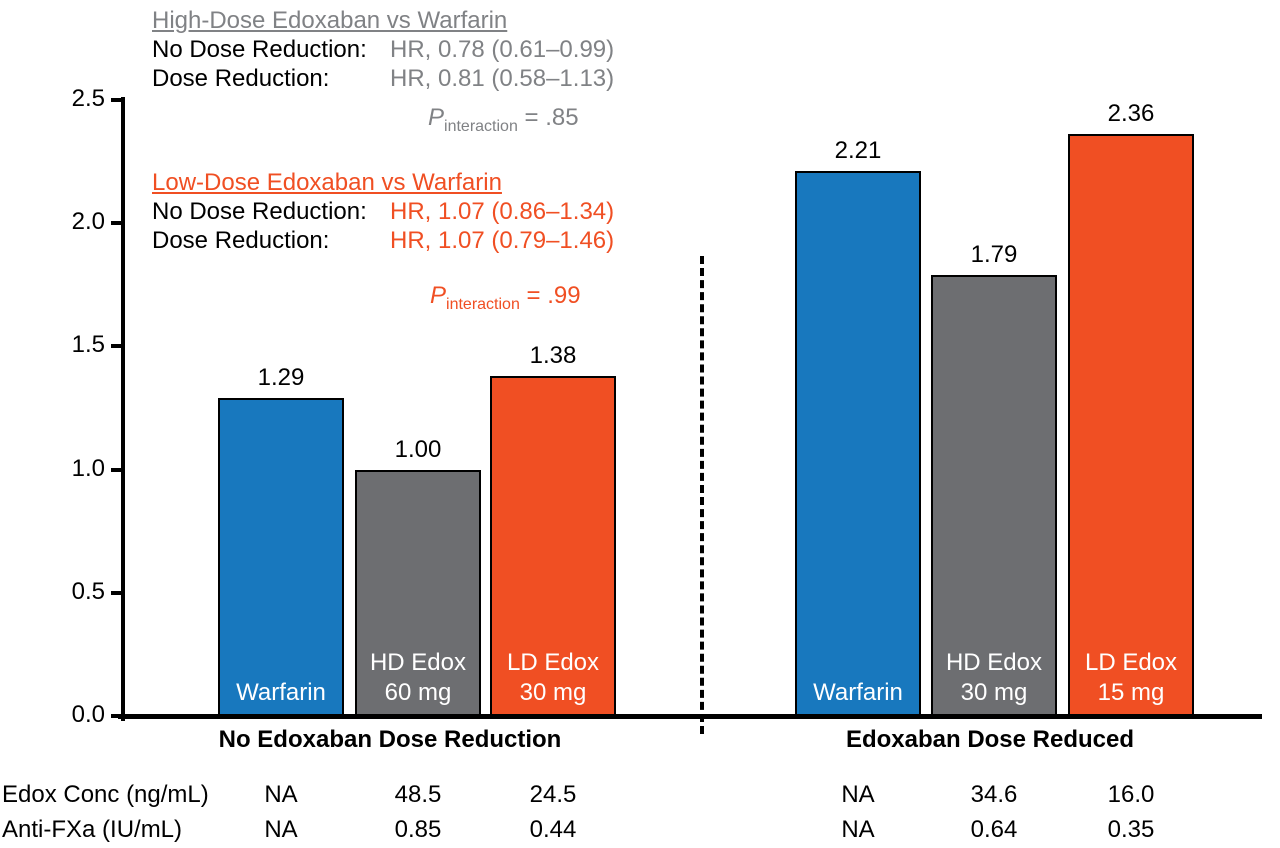  Describe the element at coordinates (88, 98) in the screenshot. I see `y-tick-label: 2.5` at that location.